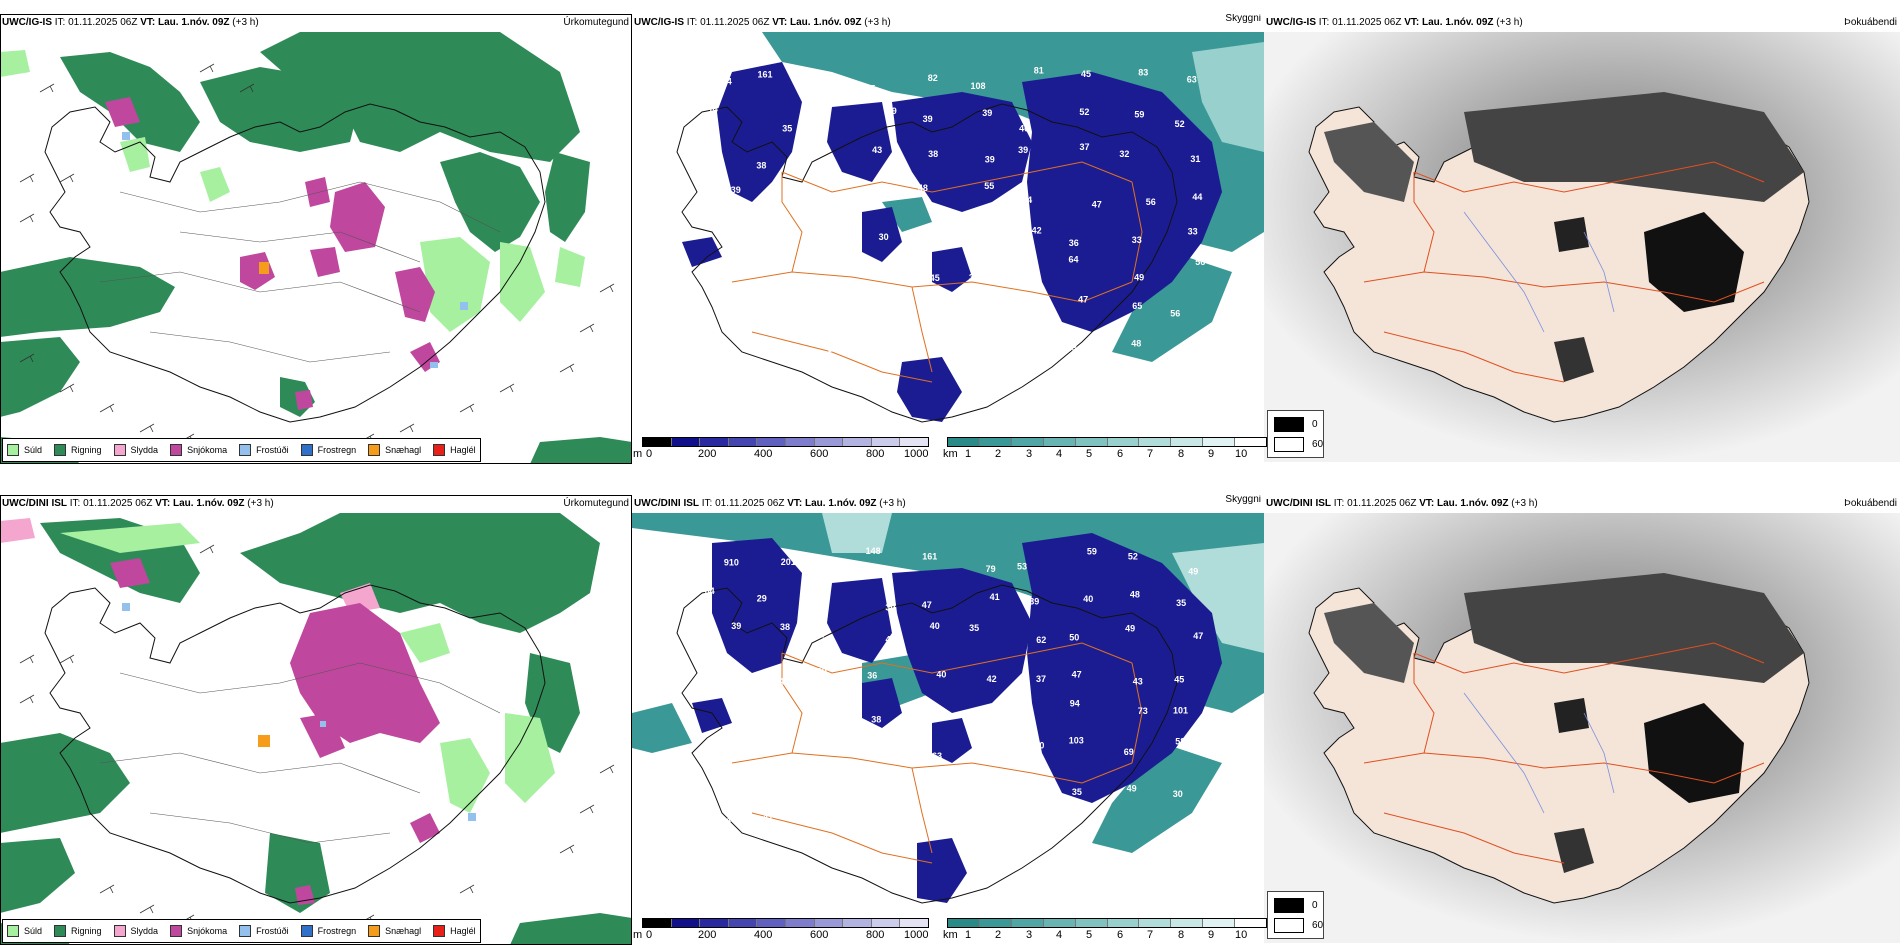  What do you see at coordinates (871, 343) in the screenshot?
I see `visibility-value-label: 51` at bounding box center [871, 343].